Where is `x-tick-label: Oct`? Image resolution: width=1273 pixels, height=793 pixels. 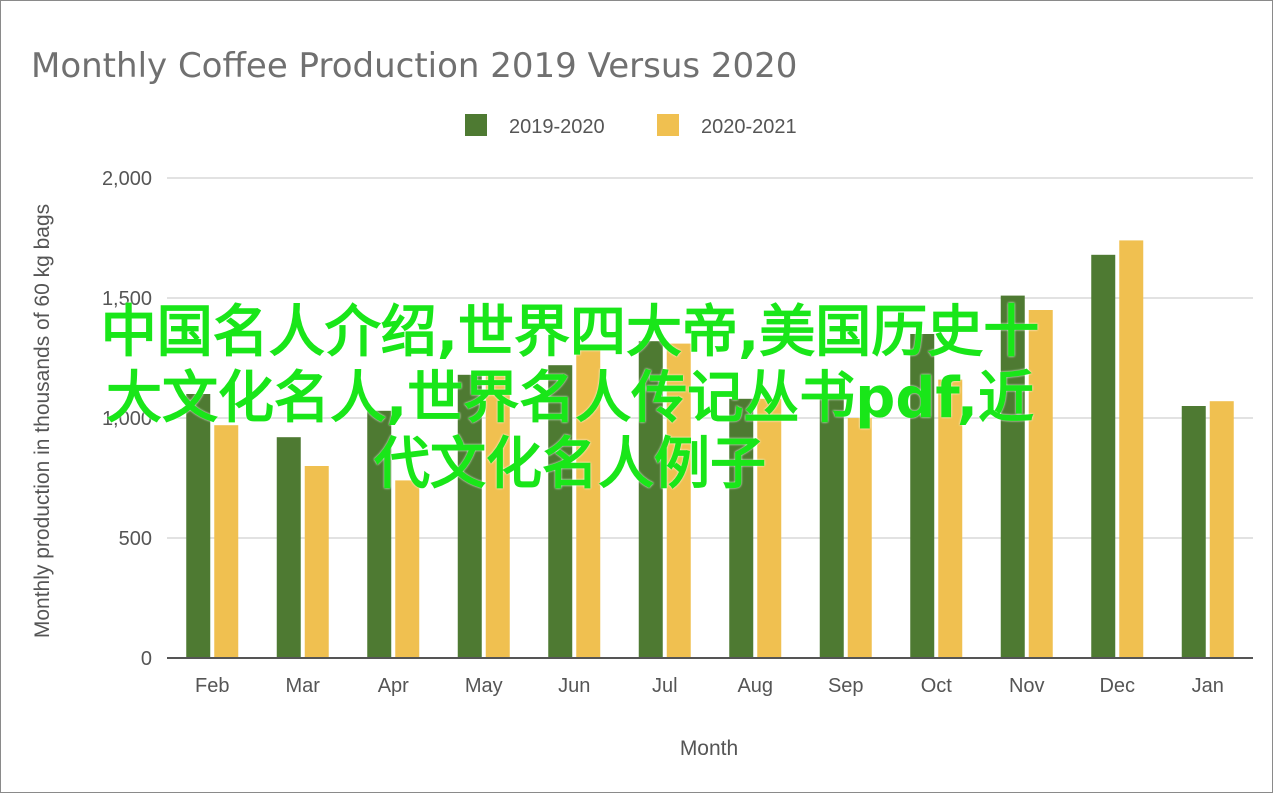
x-tick-label: Oct is located at coordinates (937, 686).